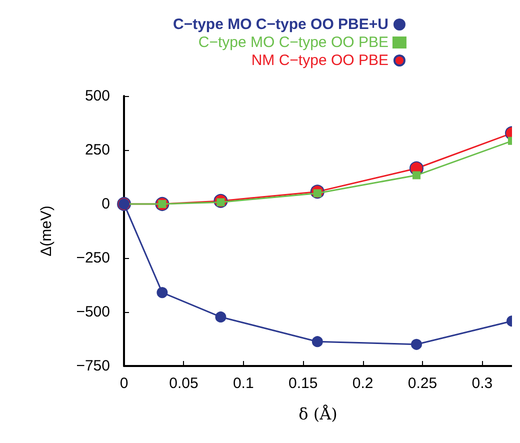 Image resolution: width=520 pixels, height=443 pixels. I want to click on y-axis-title: Δ(meV), so click(46, 231).